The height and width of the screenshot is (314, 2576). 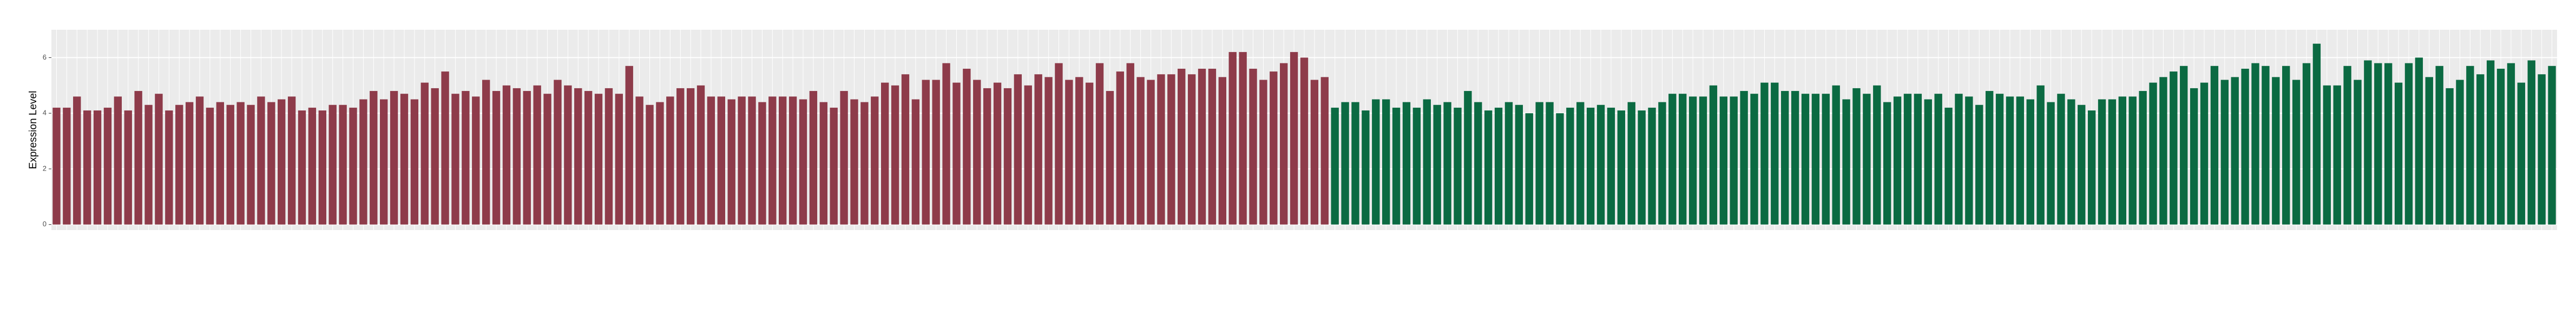 What do you see at coordinates (45, 224) in the screenshot?
I see `y-tick-label: 0` at bounding box center [45, 224].